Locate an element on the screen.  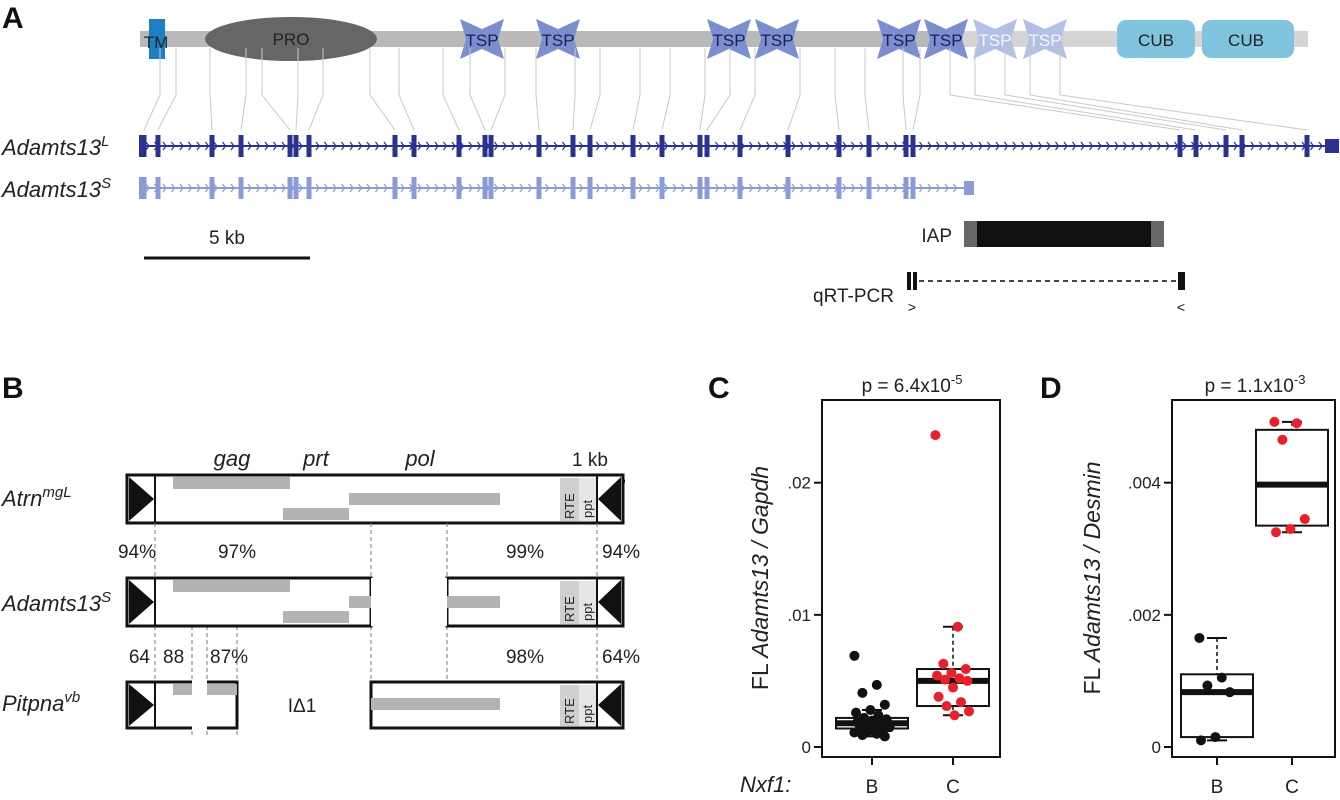
pct-row1-d: 94% is located at coordinates (621, 552).